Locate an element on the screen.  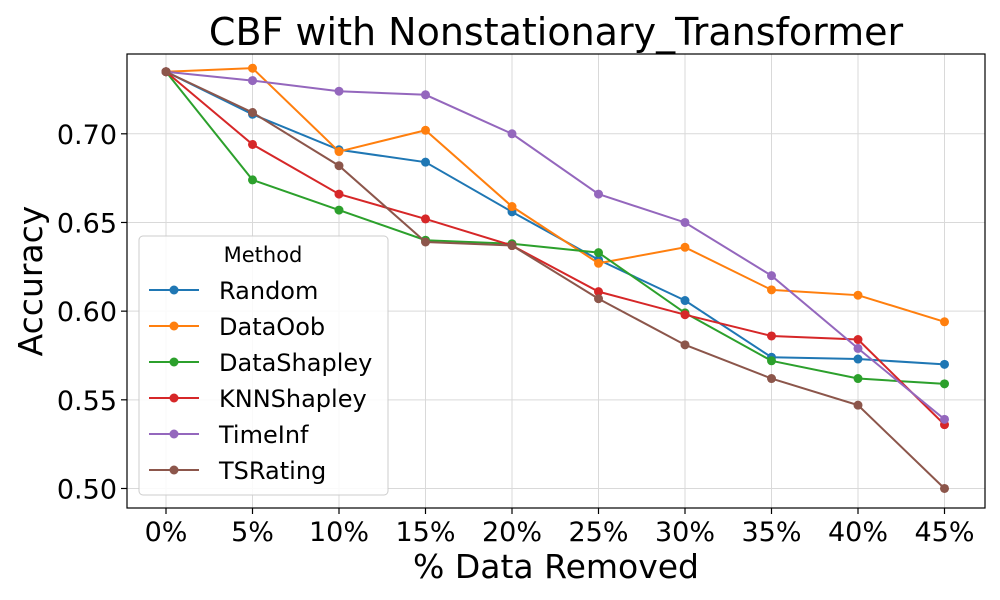
legend-box is located at coordinates (263, 365).